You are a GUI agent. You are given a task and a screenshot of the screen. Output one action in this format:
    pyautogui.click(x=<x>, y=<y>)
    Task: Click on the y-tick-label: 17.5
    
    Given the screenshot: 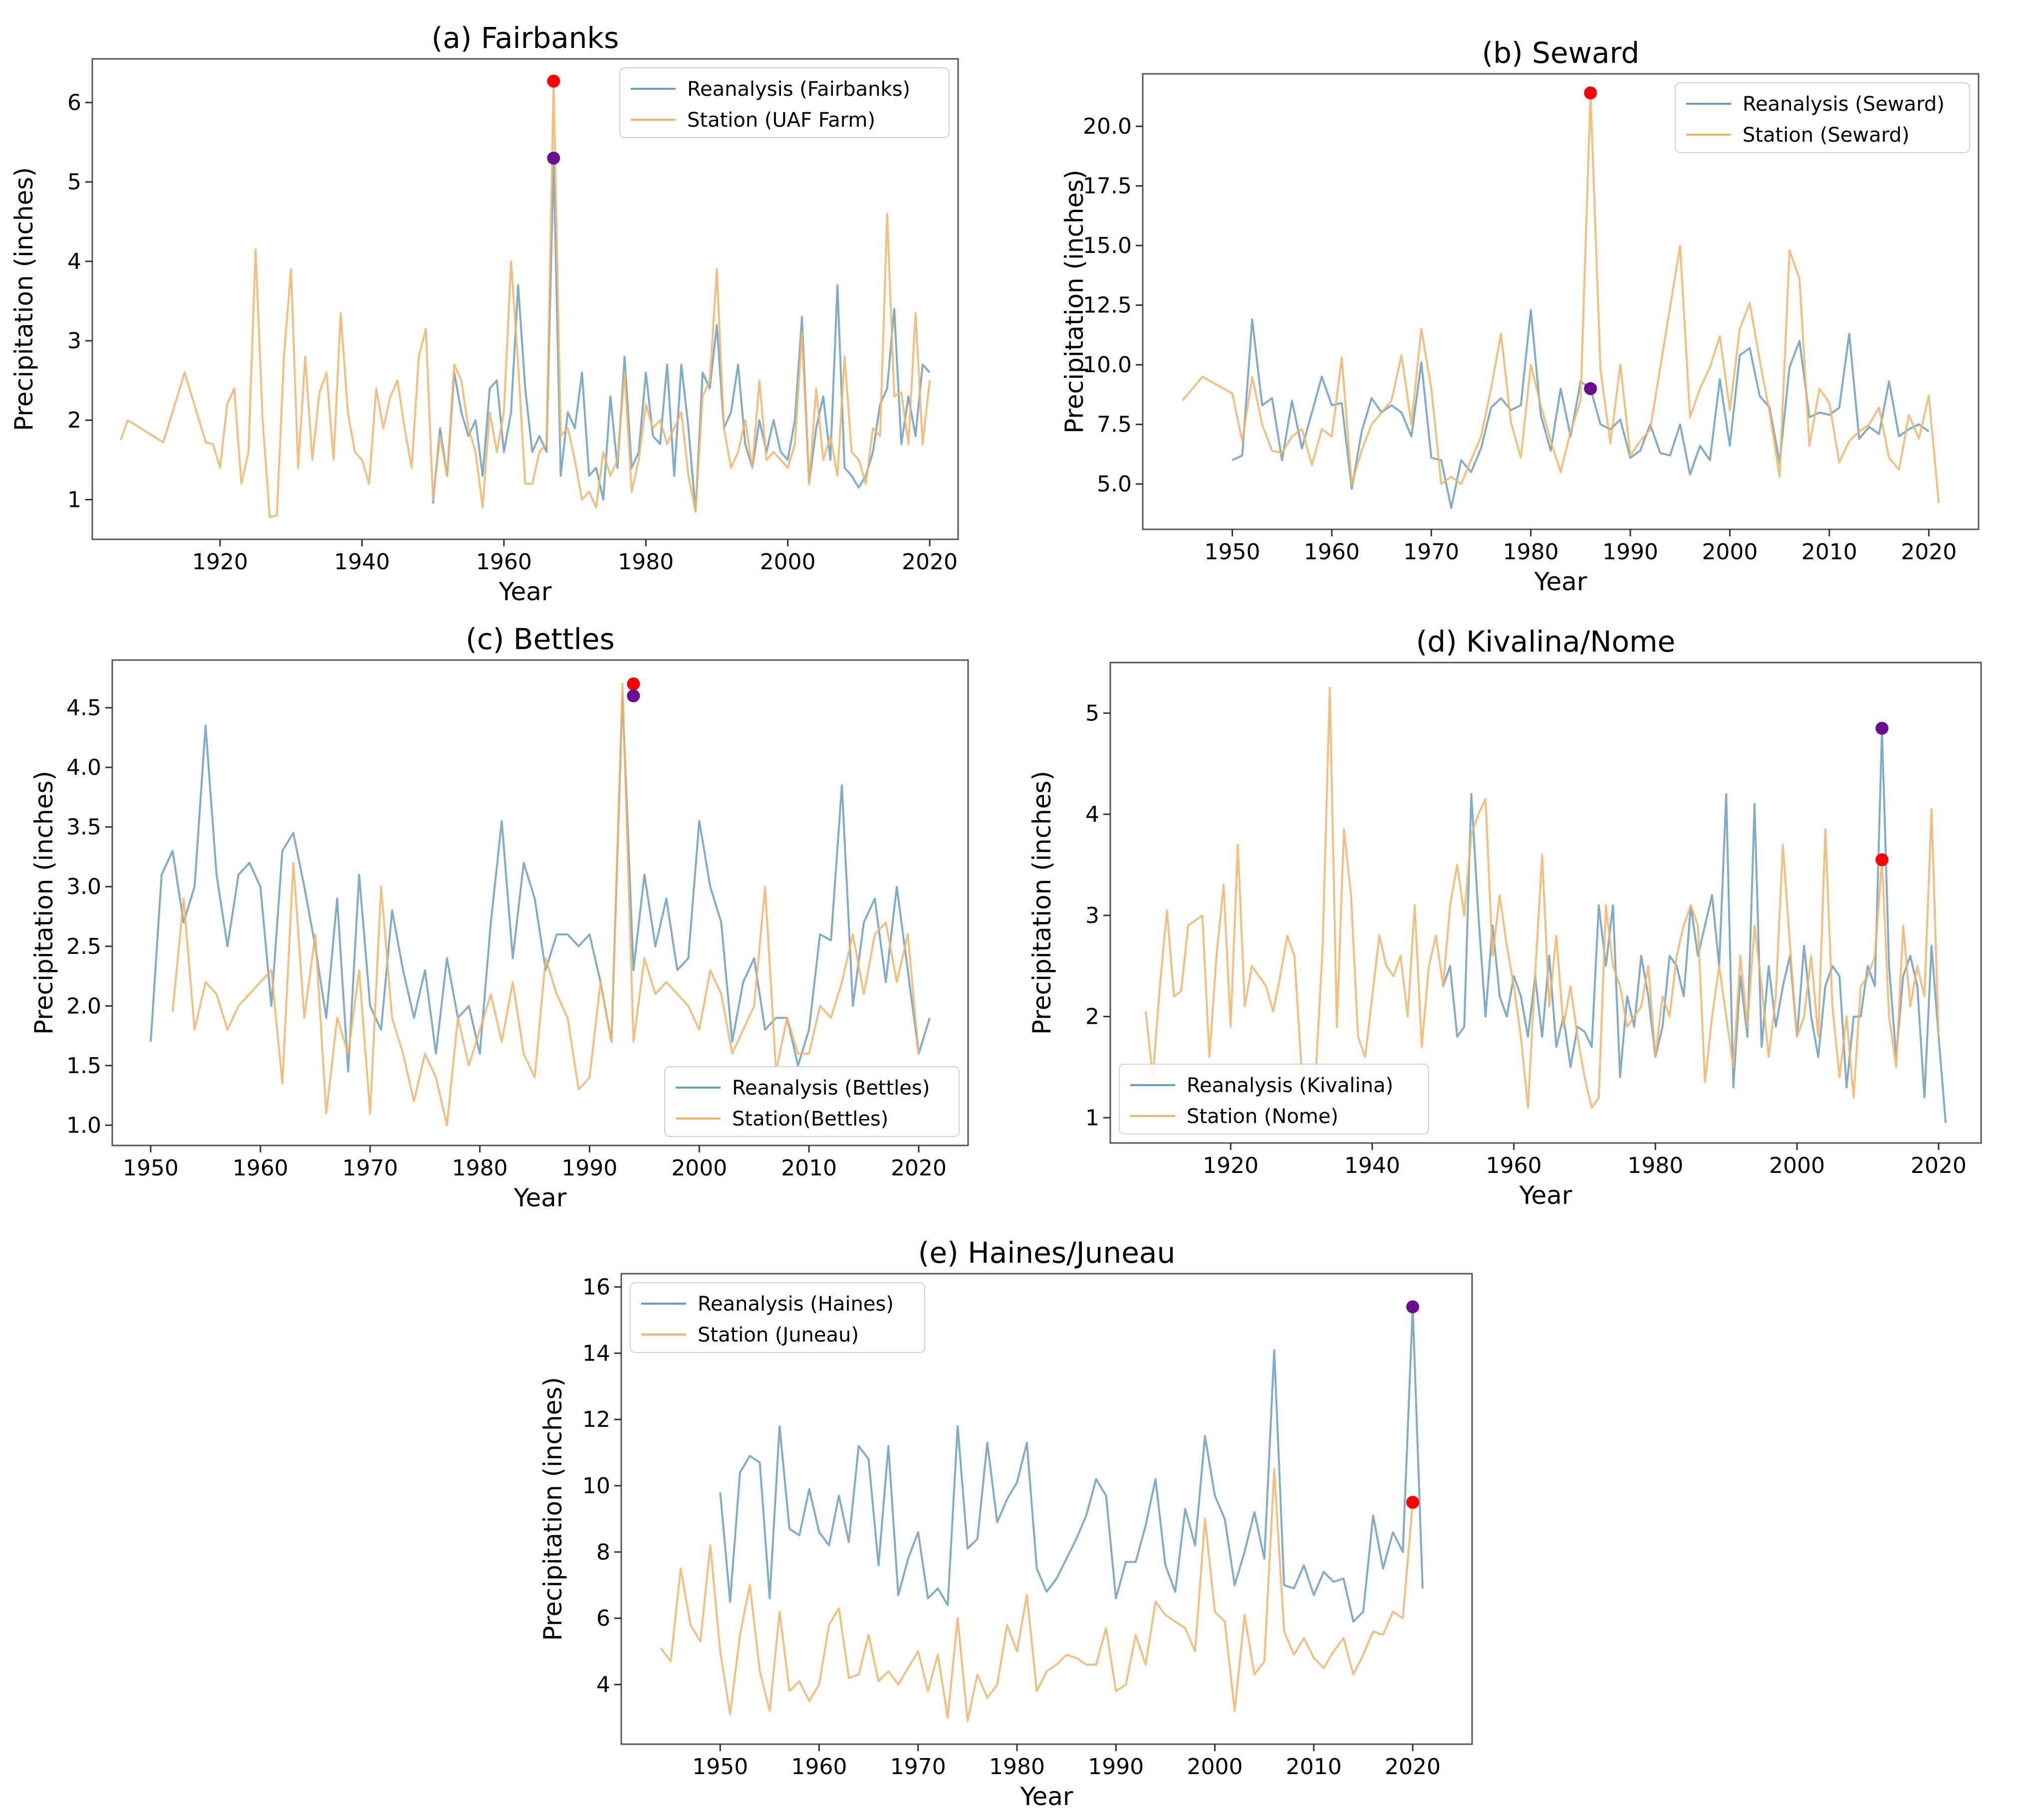 What is the action you would take?
    pyautogui.click(x=1107, y=186)
    